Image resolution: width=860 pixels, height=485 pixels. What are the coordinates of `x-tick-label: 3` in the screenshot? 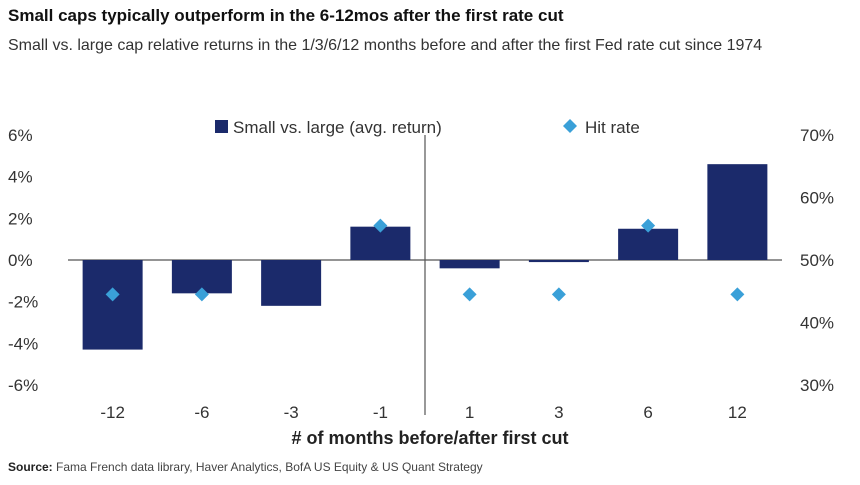 It's located at (558, 412).